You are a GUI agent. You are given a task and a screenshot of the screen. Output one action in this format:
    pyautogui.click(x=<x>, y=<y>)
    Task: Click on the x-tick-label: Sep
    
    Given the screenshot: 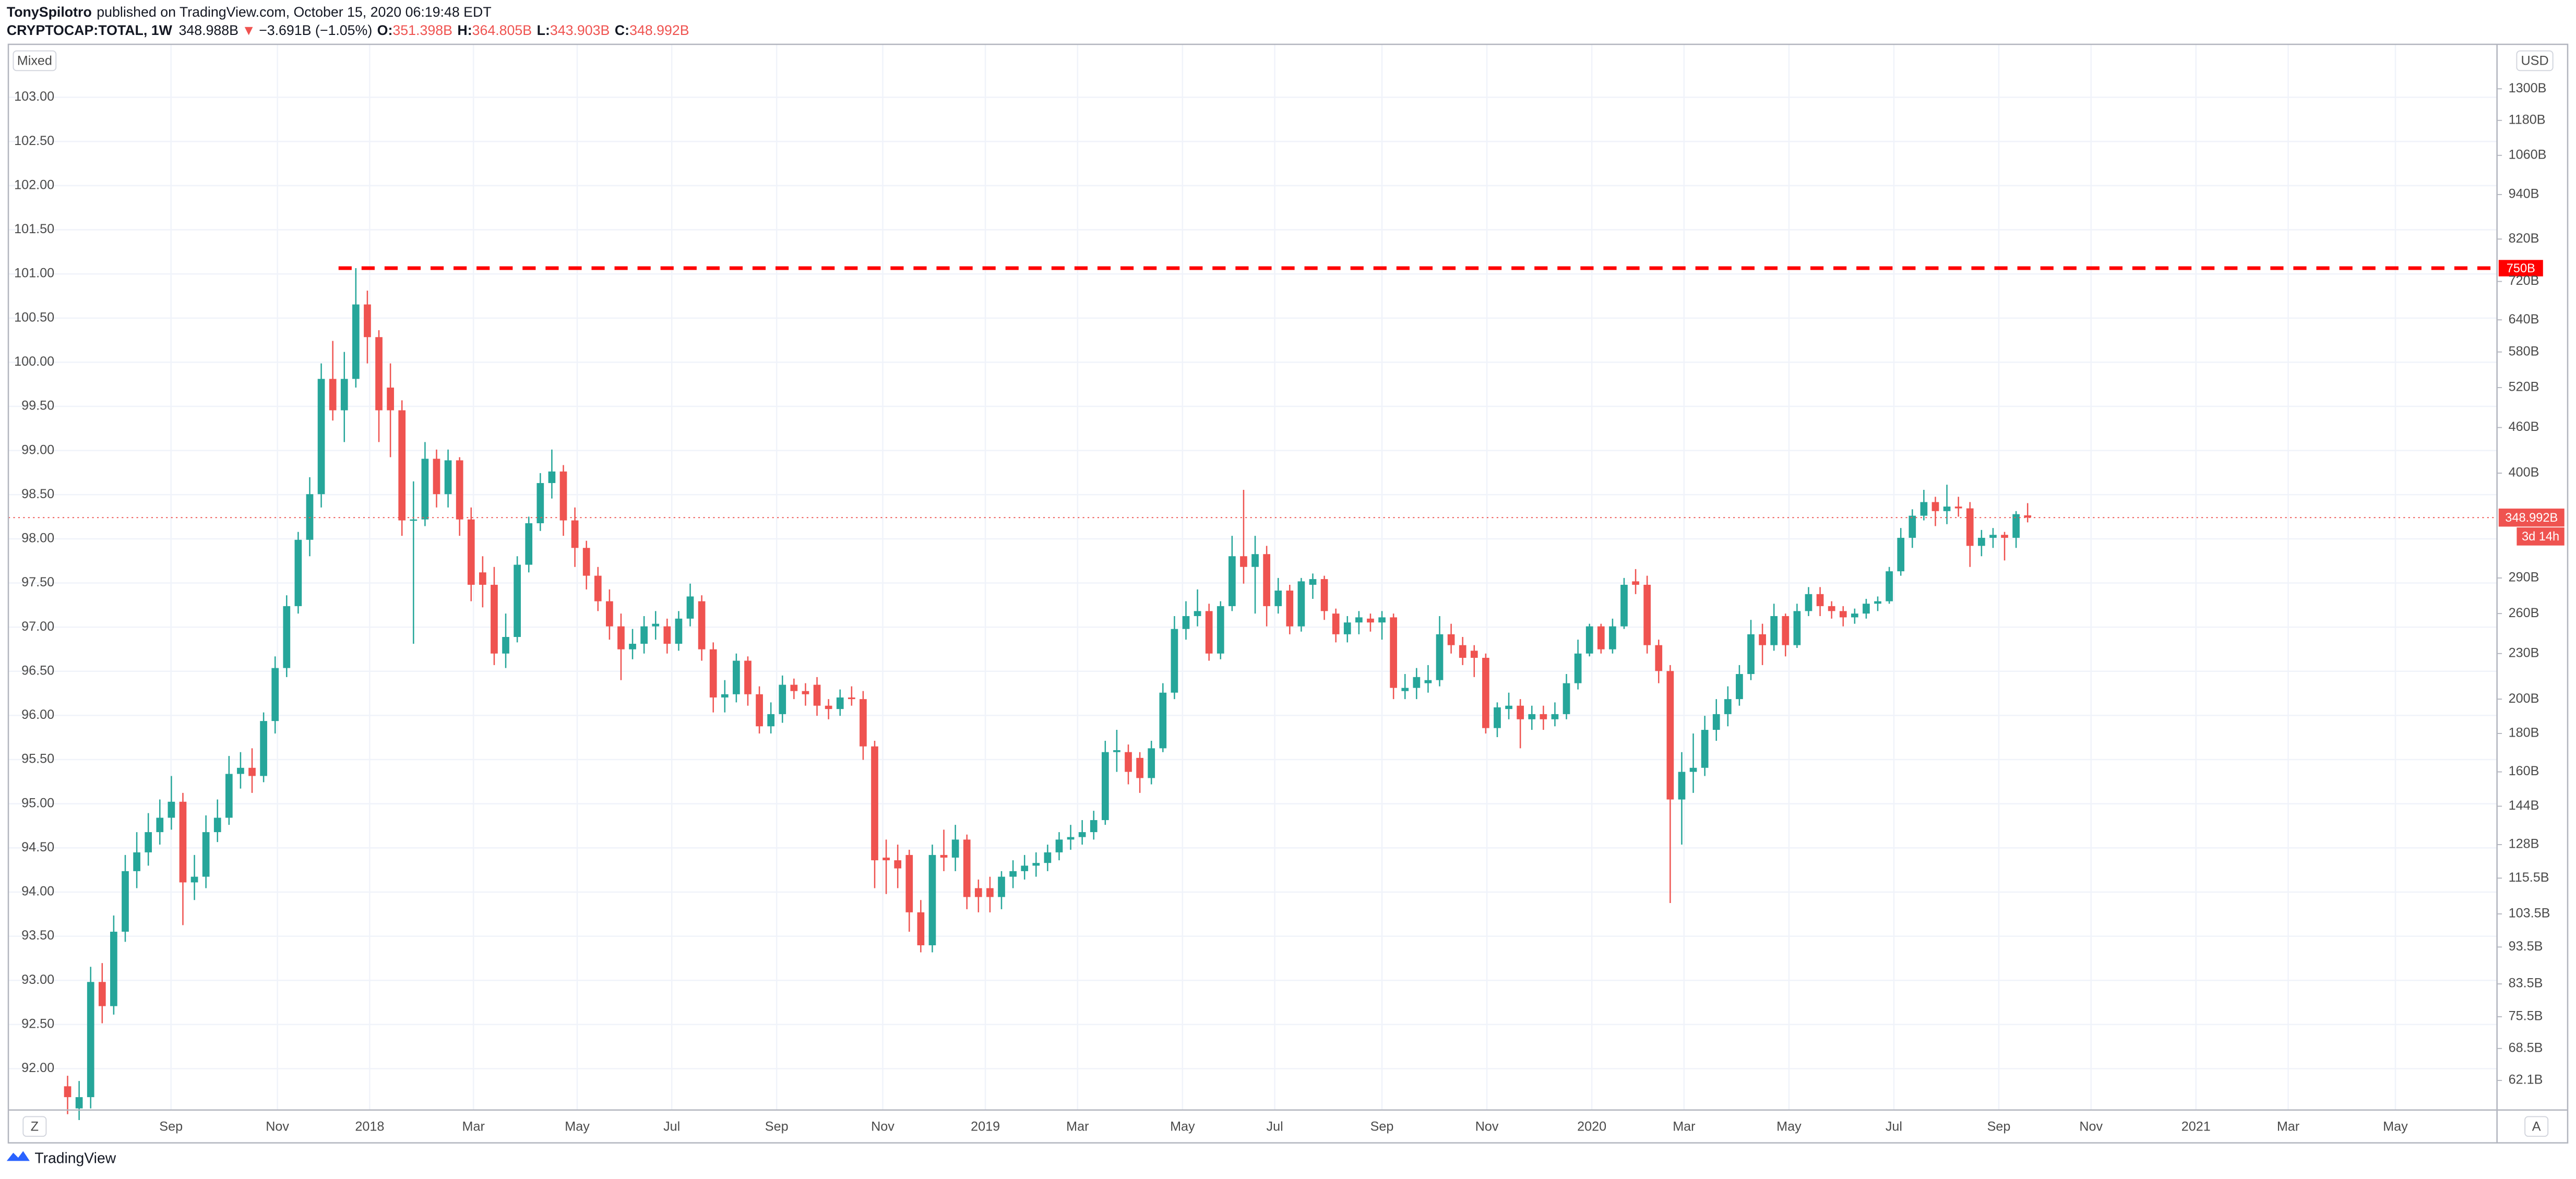 What is the action you would take?
    pyautogui.click(x=1999, y=1127)
    